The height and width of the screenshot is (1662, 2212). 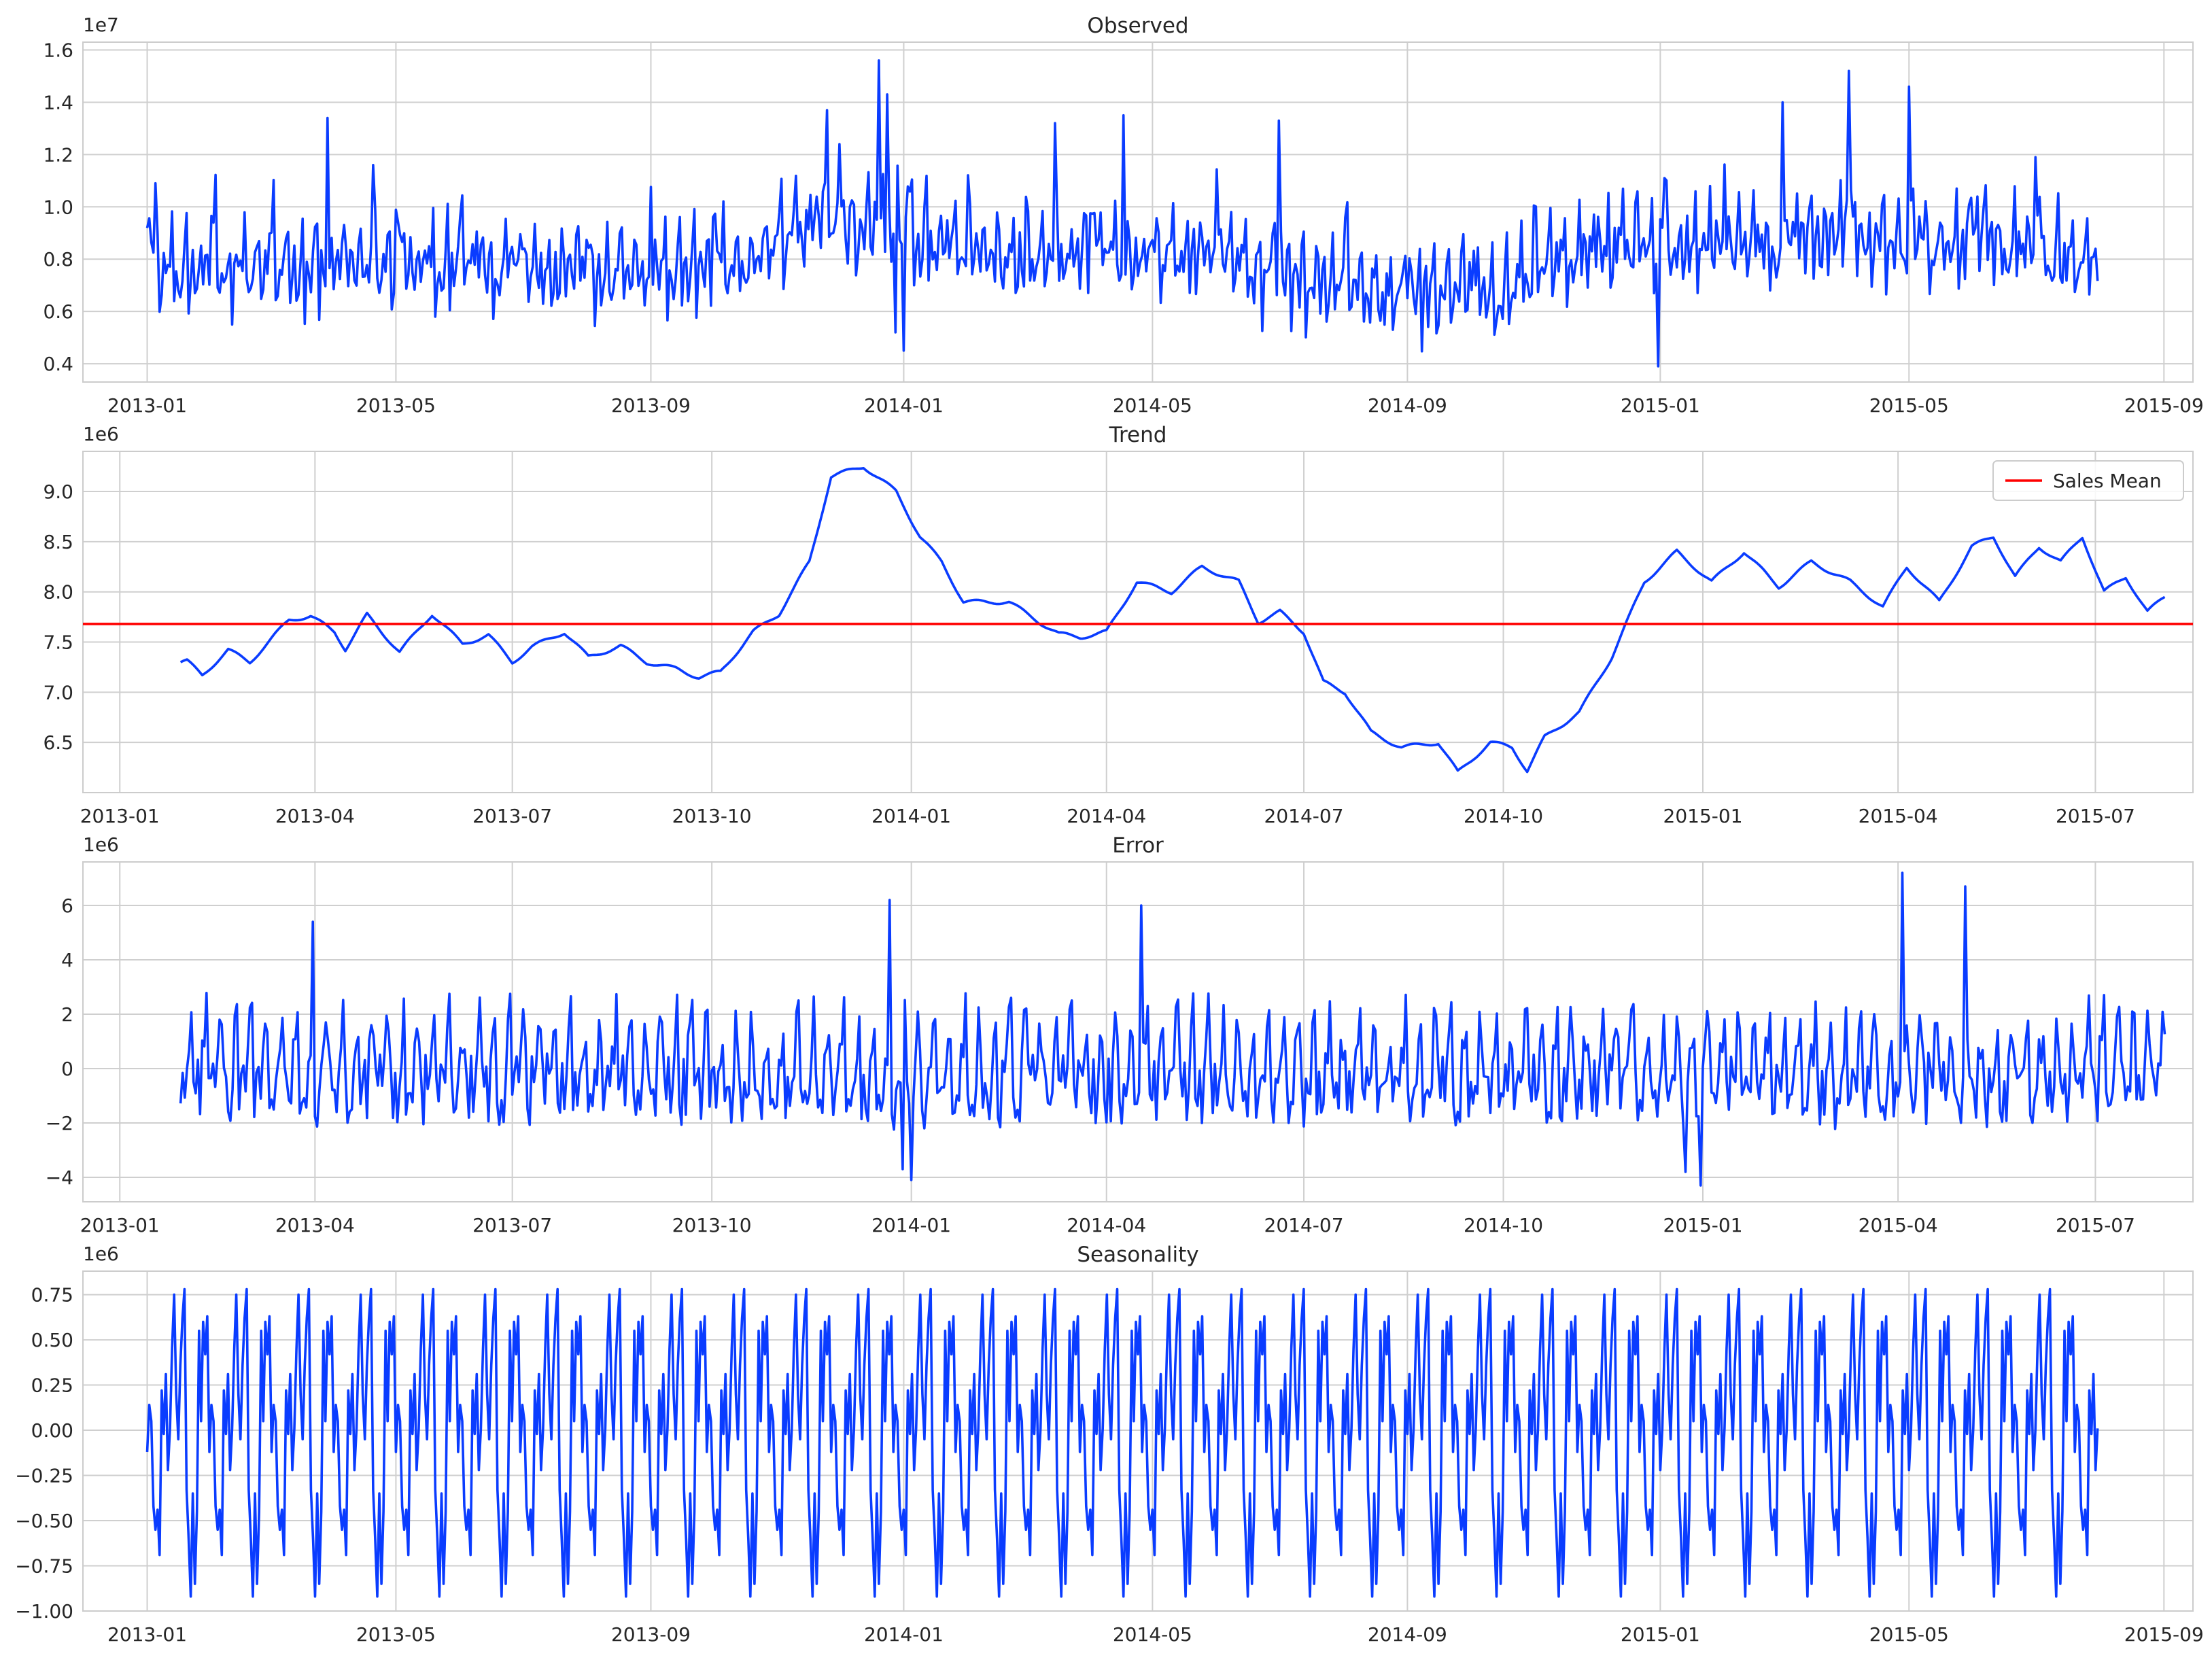 What do you see at coordinates (58, 50) in the screenshot?
I see `y-tick-label: 1.6` at bounding box center [58, 50].